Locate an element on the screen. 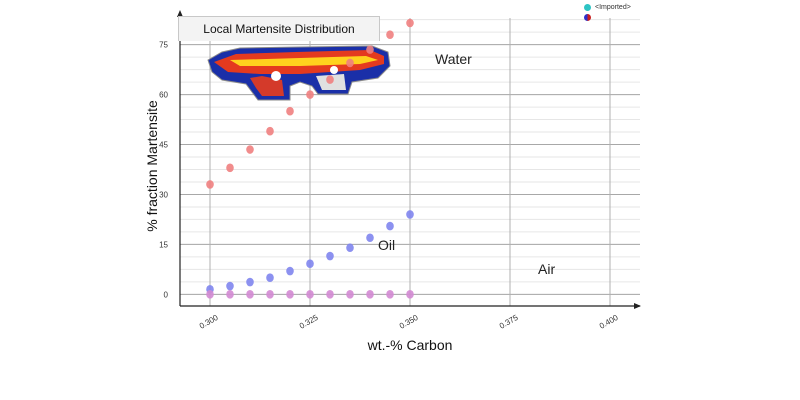  legend-swatch-cyan is located at coordinates (587, 7).